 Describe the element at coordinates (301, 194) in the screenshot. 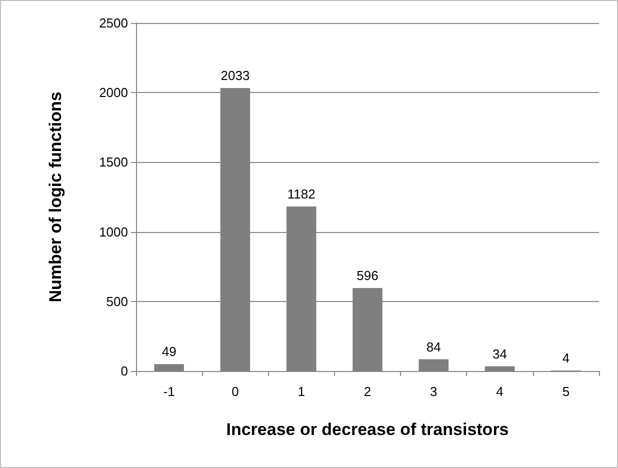

I see `data-label: 1182` at that location.